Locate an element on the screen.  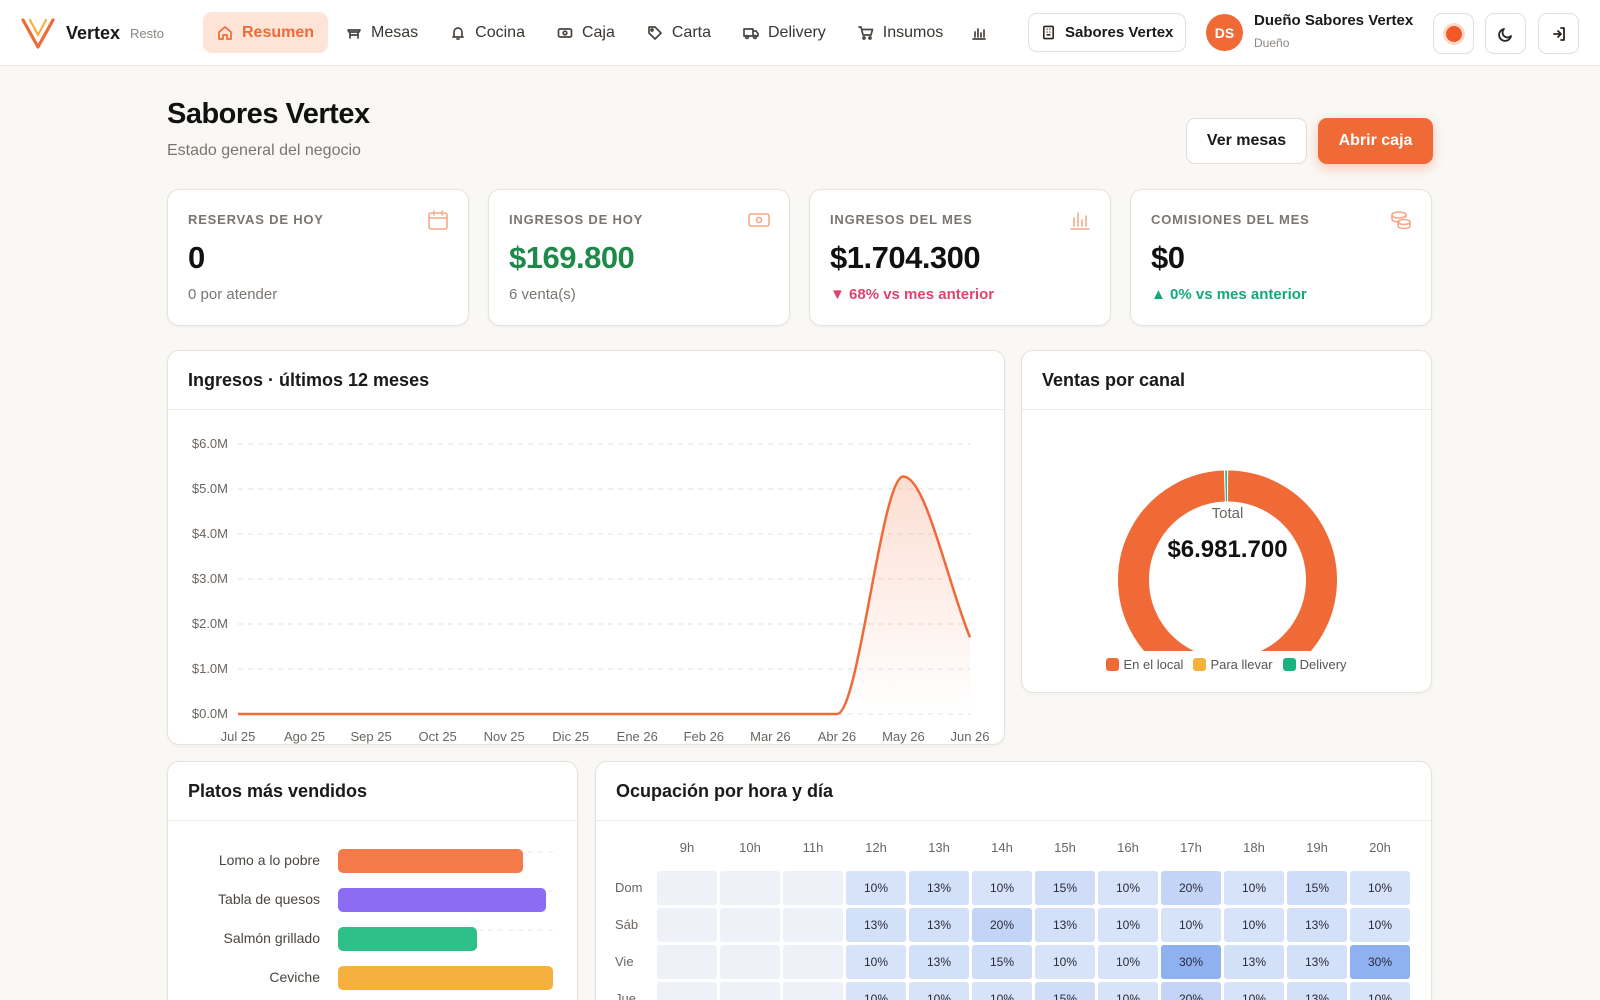
donut-total-value: $6.981.700 is located at coordinates (1227, 549).